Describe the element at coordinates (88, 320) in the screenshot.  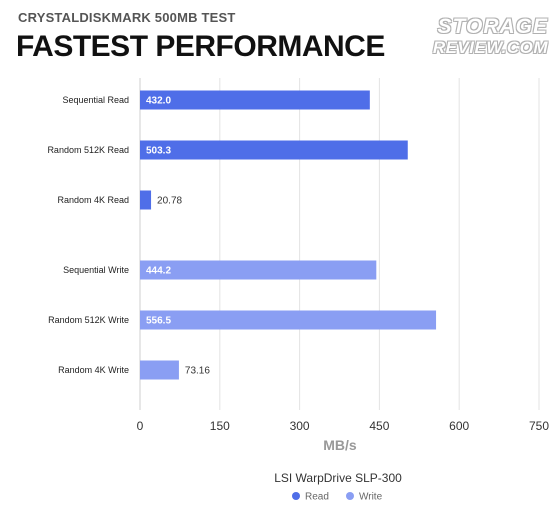
I see `category-label: Random 512K Write` at that location.